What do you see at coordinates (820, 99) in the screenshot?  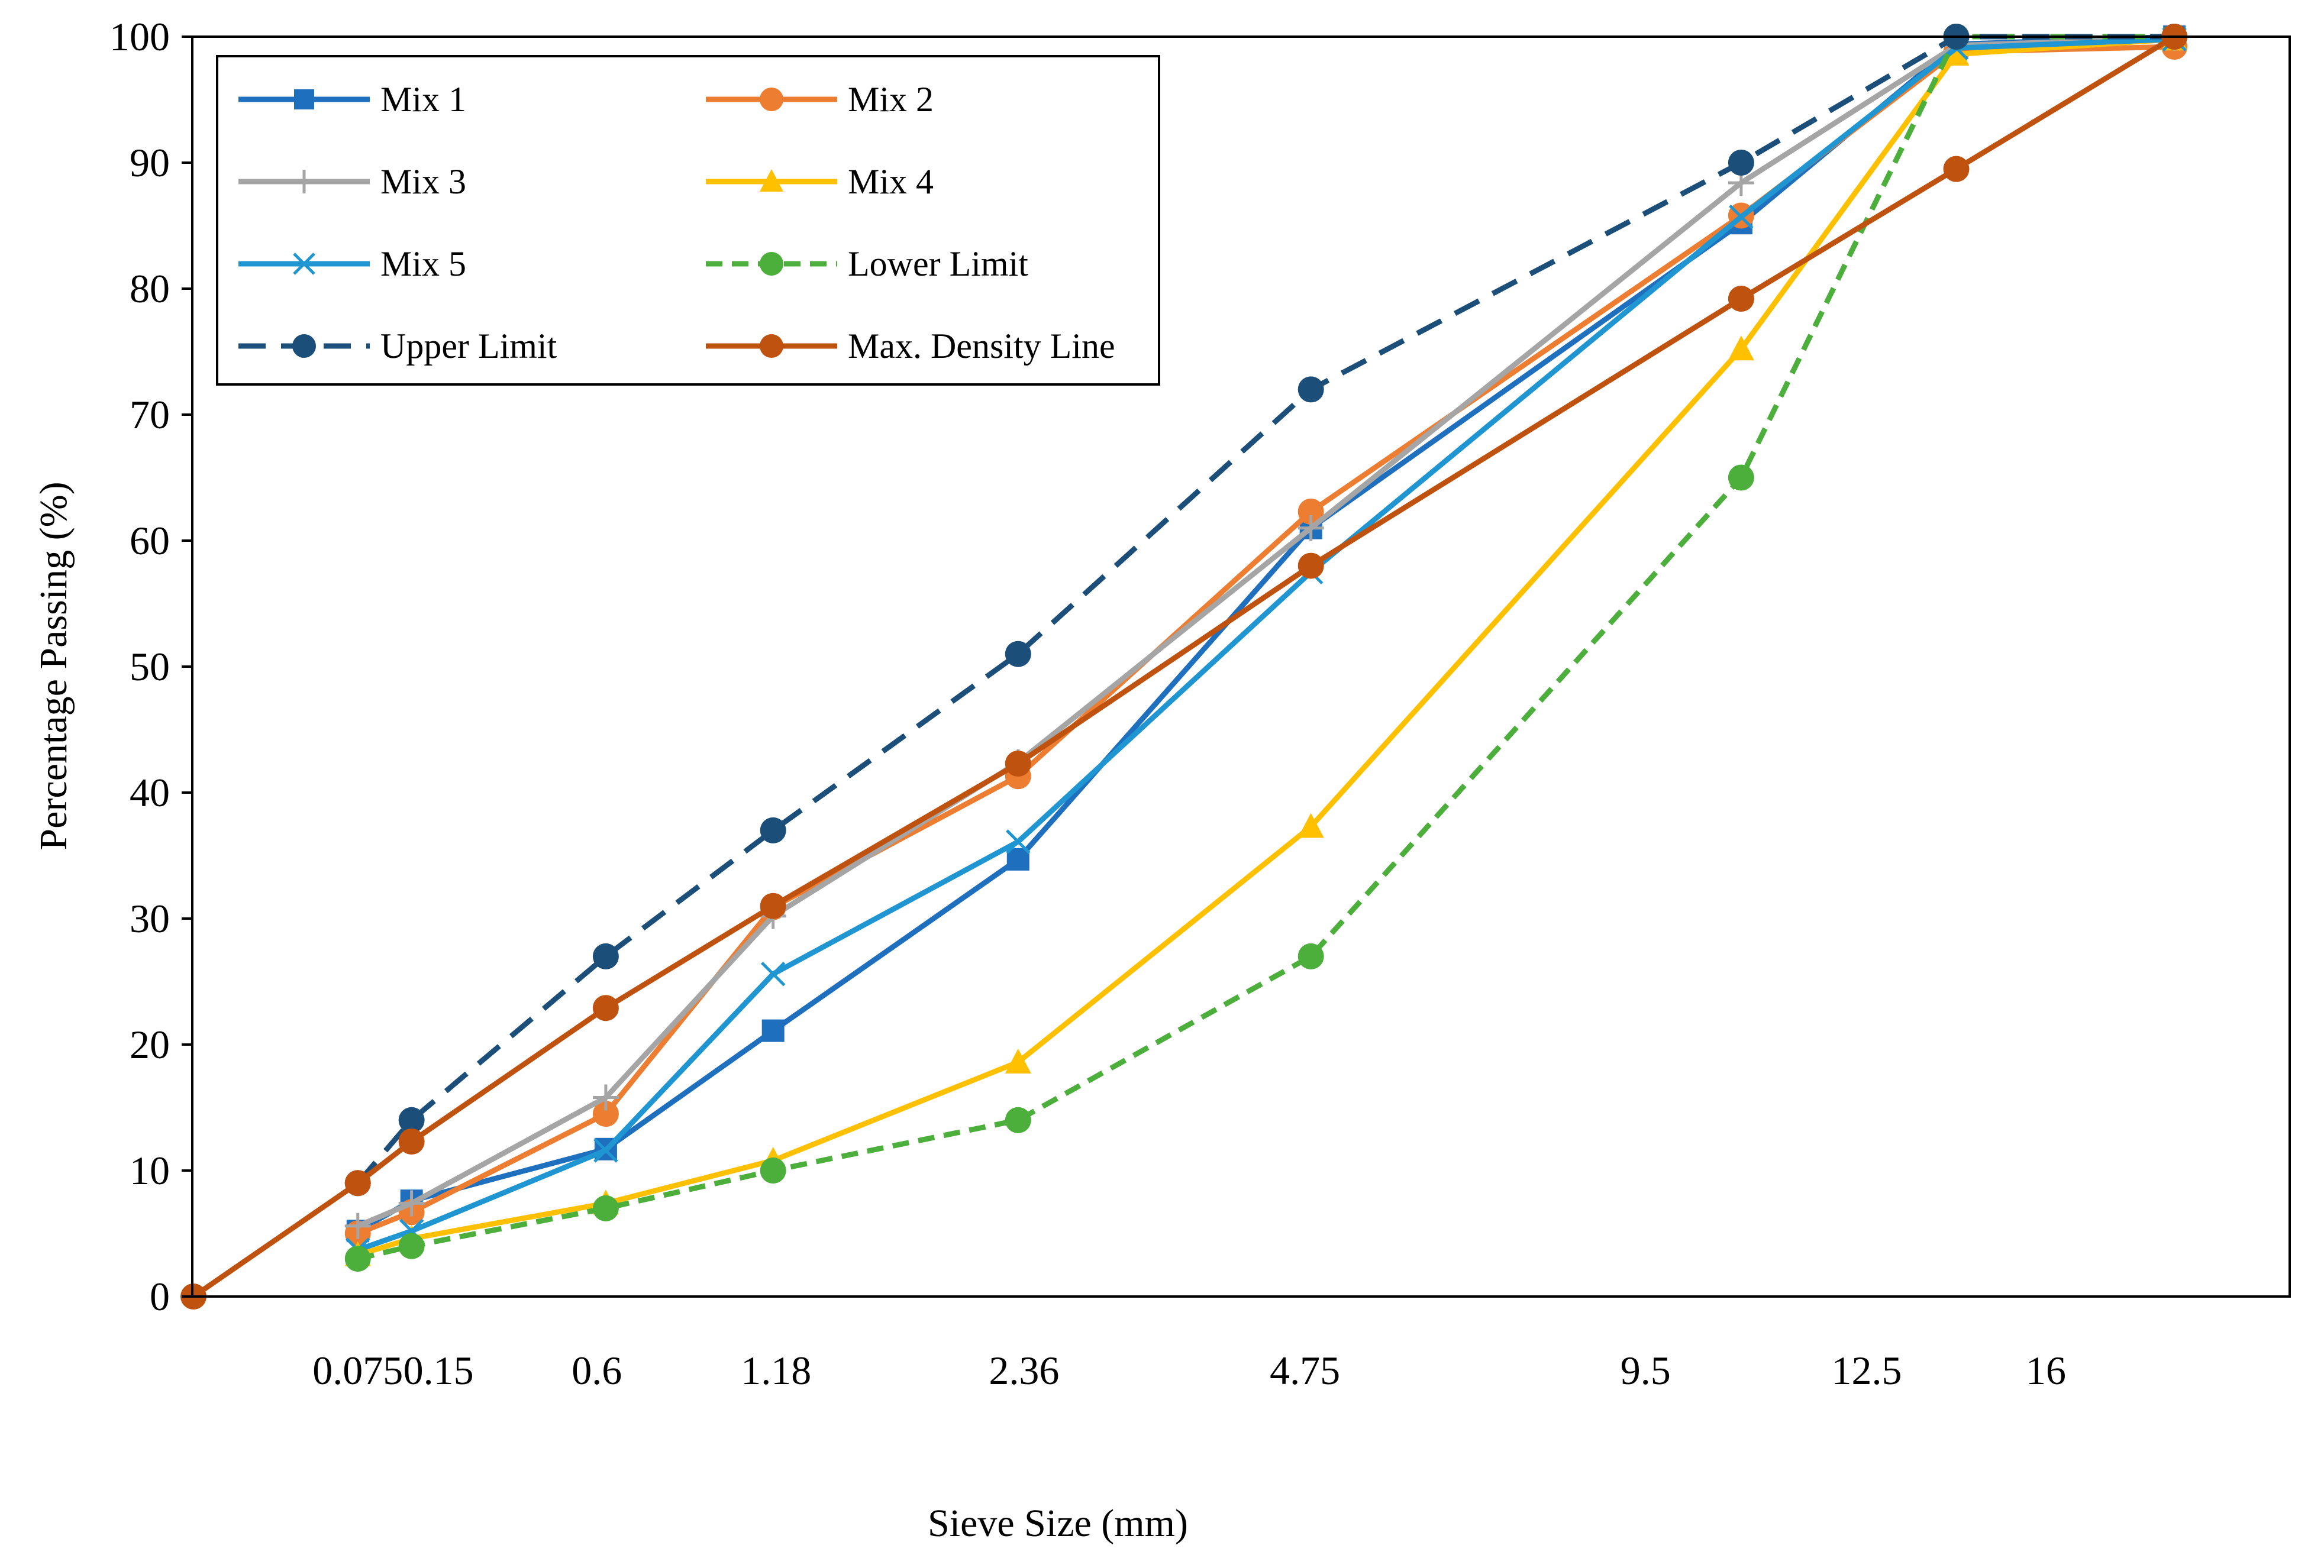 I see `legend-item-mix-2: Mix 2` at bounding box center [820, 99].